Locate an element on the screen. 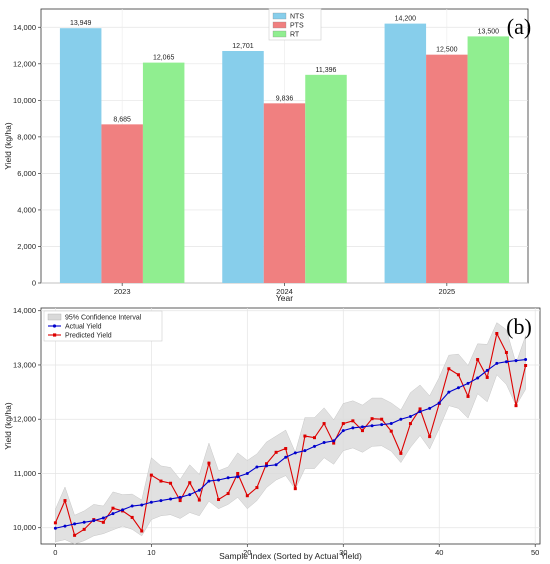 The image size is (550, 564). y-tick-label: 10,000 is located at coordinates (24, 527).